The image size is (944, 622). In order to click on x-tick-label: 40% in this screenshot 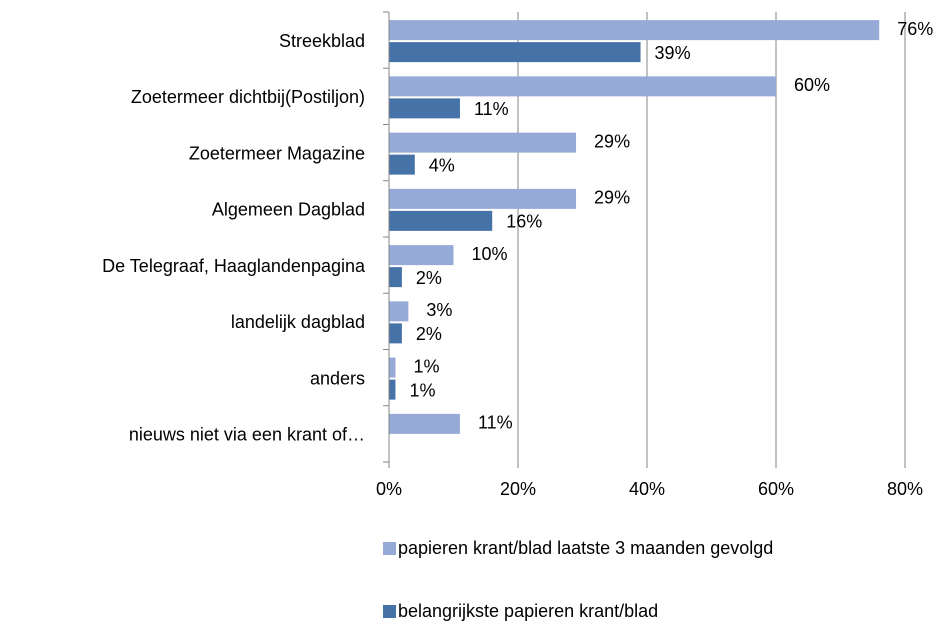, I will do `click(647, 489)`.